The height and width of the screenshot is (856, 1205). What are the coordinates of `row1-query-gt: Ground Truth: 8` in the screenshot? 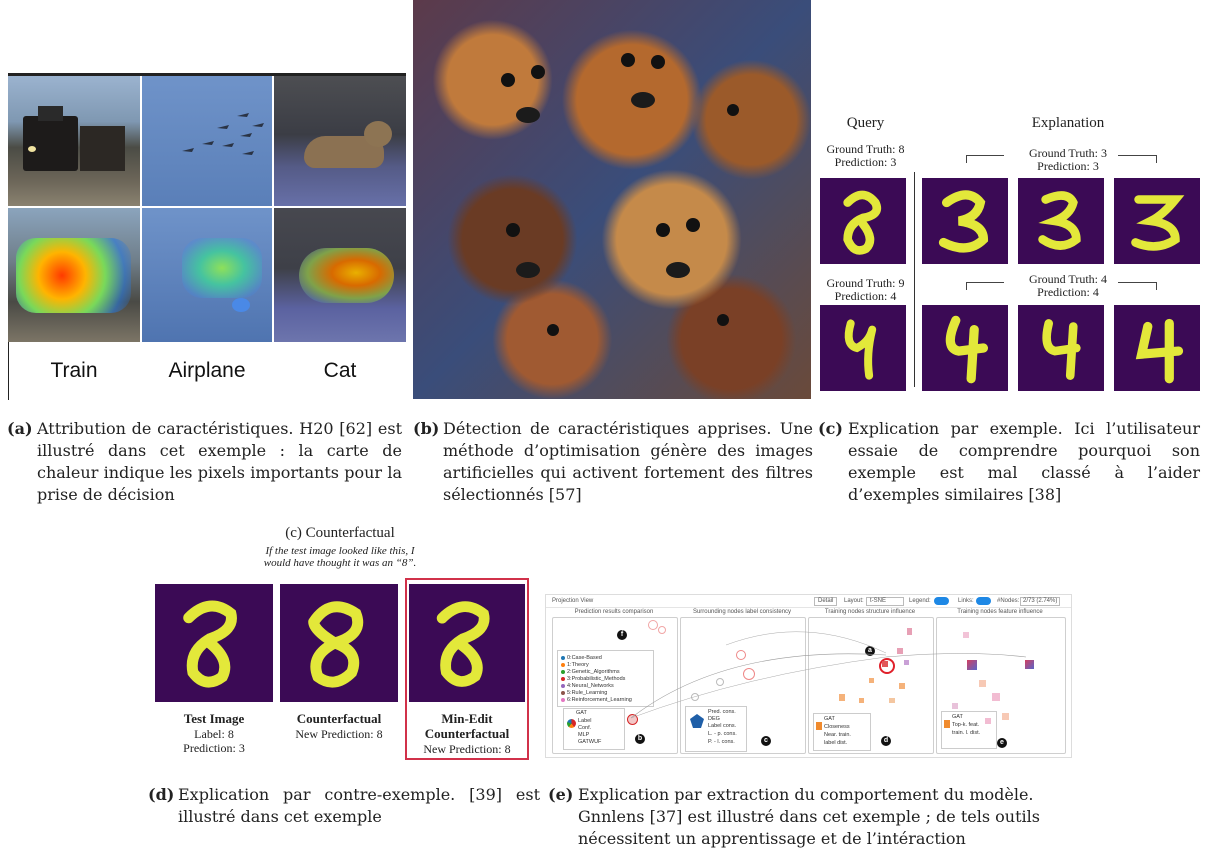 It's located at (865, 149).